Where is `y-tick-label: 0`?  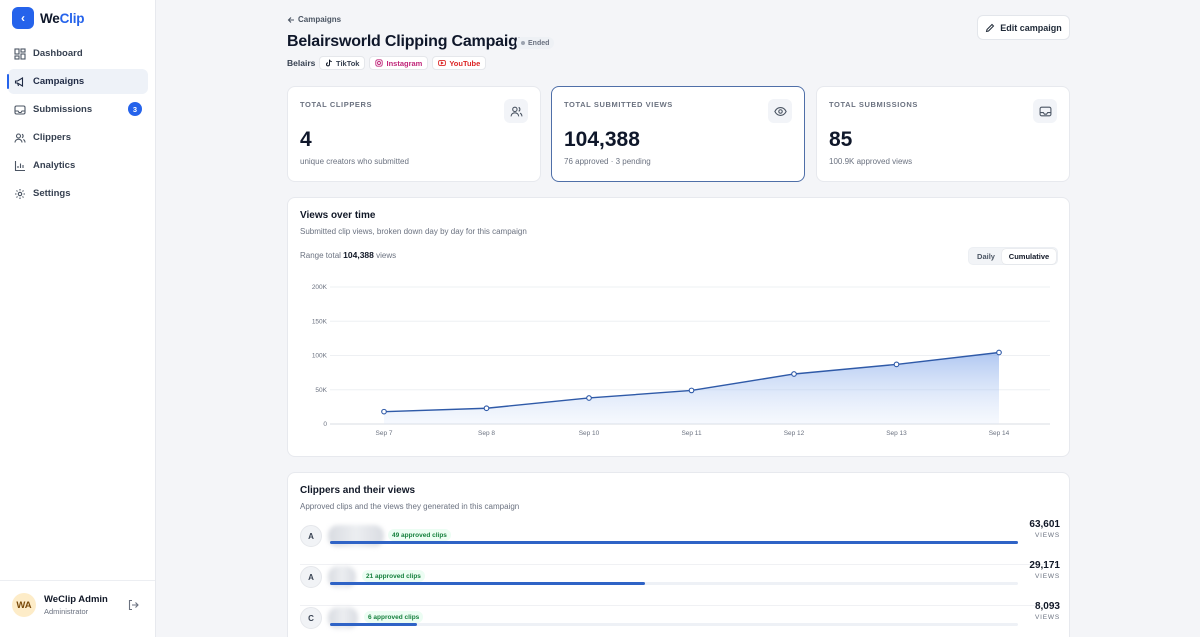
y-tick-label: 0 is located at coordinates (325, 424).